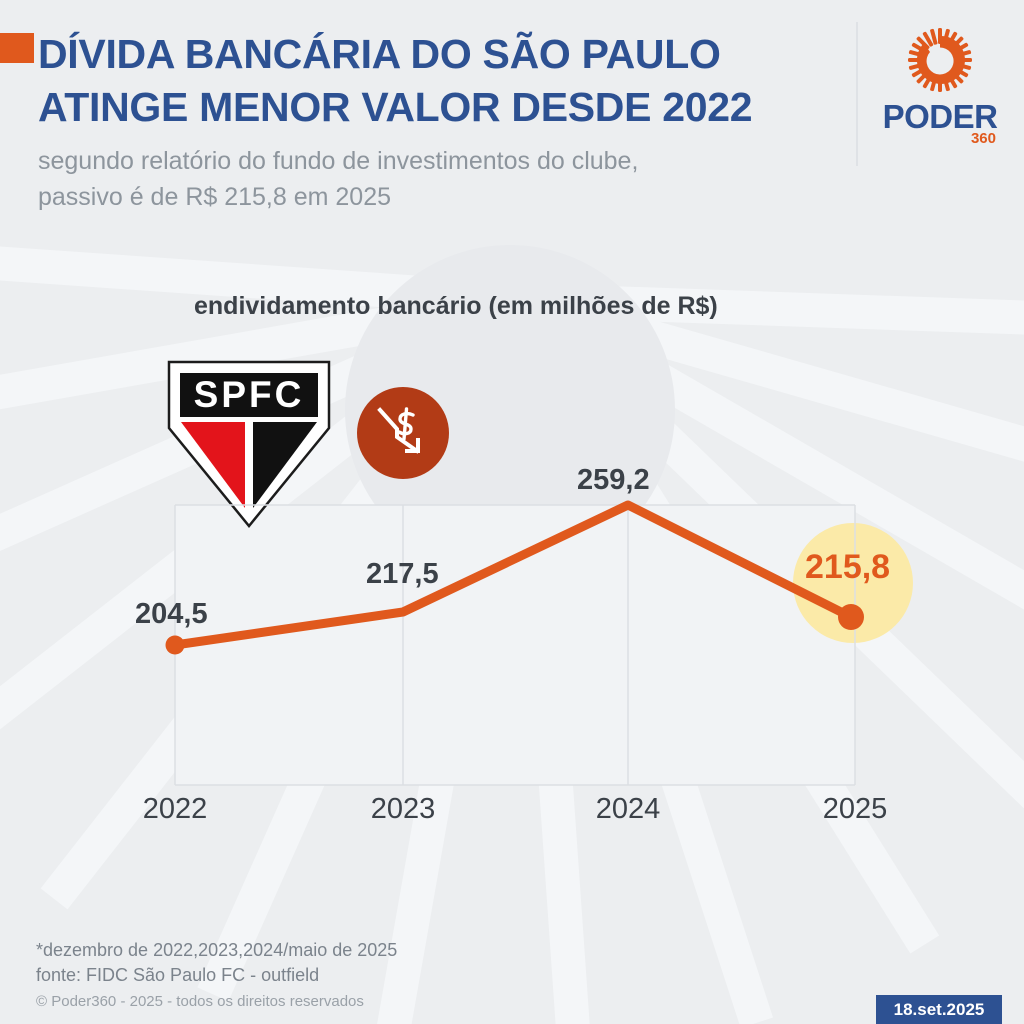  Describe the element at coordinates (628, 809) in the screenshot. I see `x-tick-2024: 2024` at that location.